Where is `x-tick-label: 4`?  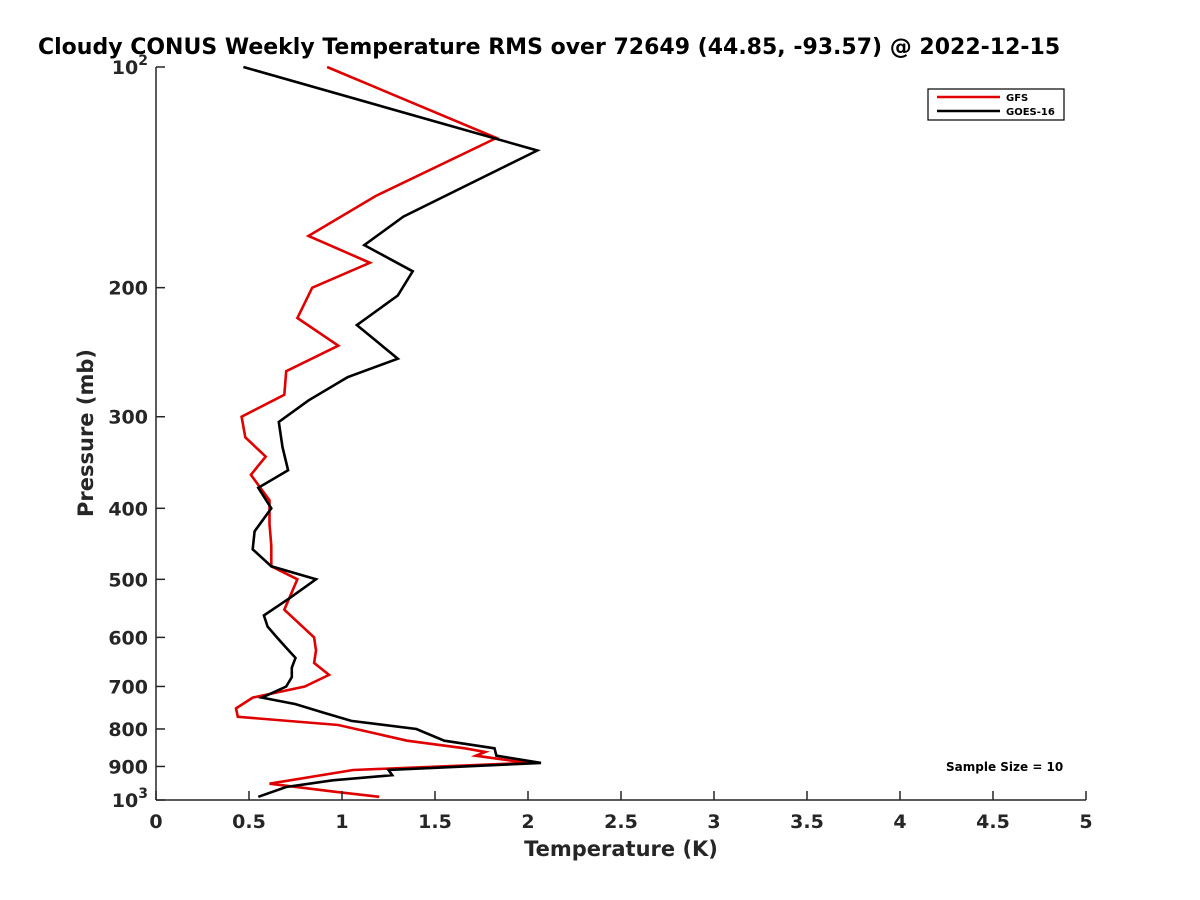
x-tick-label: 4 is located at coordinates (899, 822).